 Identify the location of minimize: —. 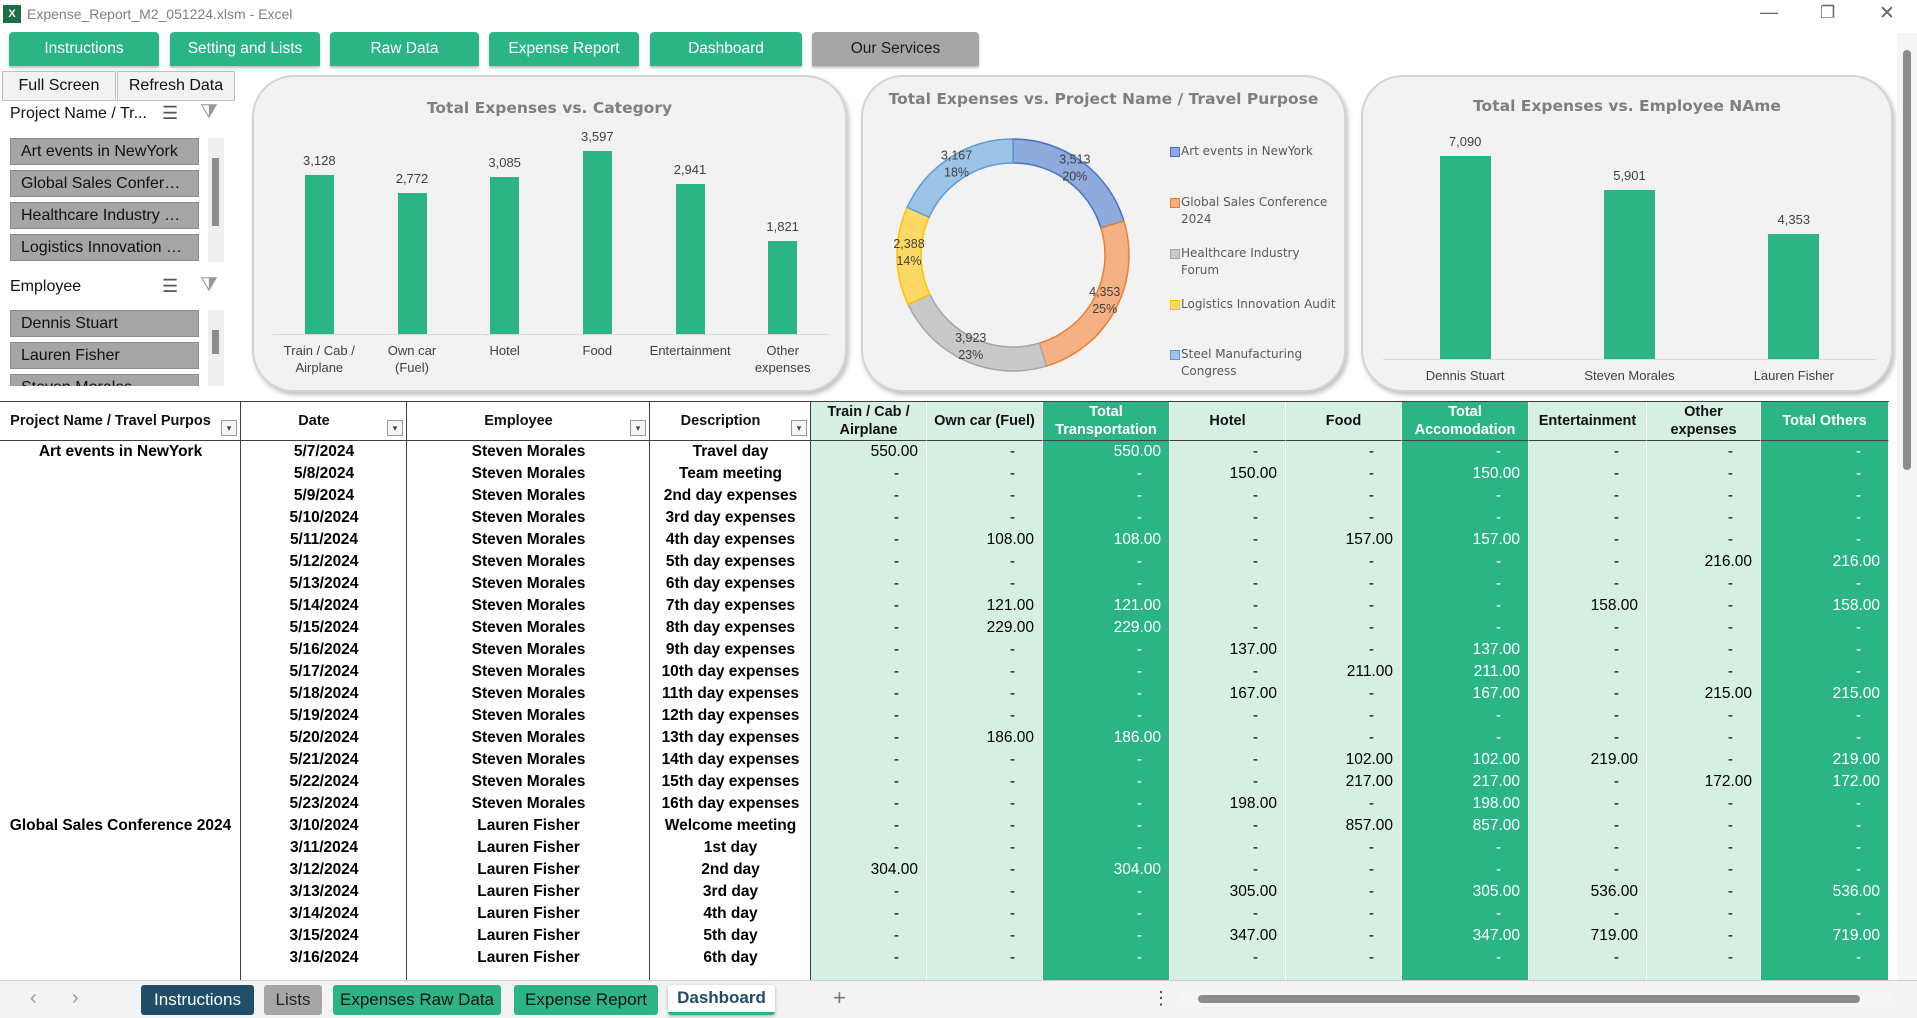
(1769, 12).